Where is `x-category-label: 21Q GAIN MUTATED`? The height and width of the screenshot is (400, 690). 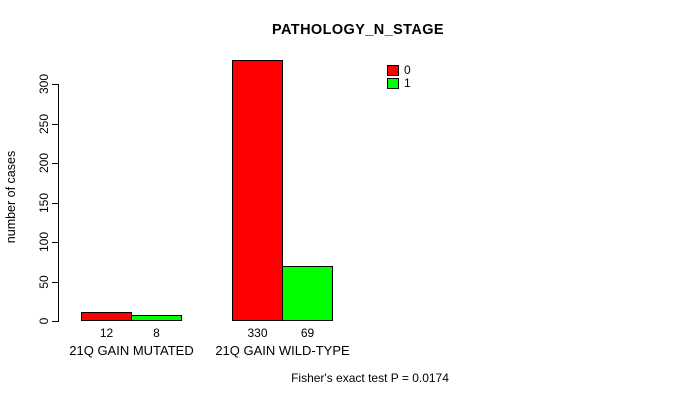 x-category-label: 21Q GAIN MUTATED is located at coordinates (131, 350).